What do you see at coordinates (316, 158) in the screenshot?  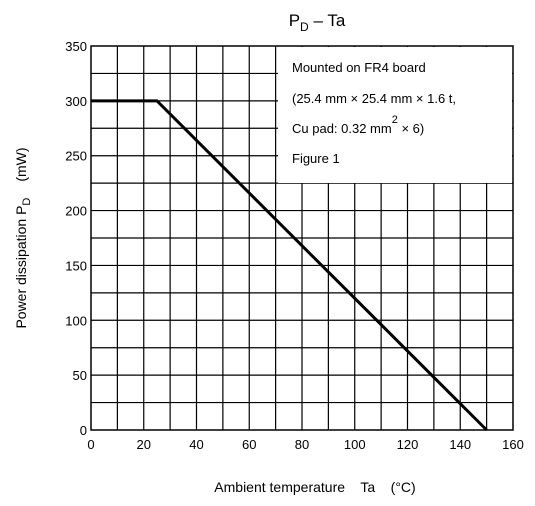 I see `annotation-line-4: Figure 1` at bounding box center [316, 158].